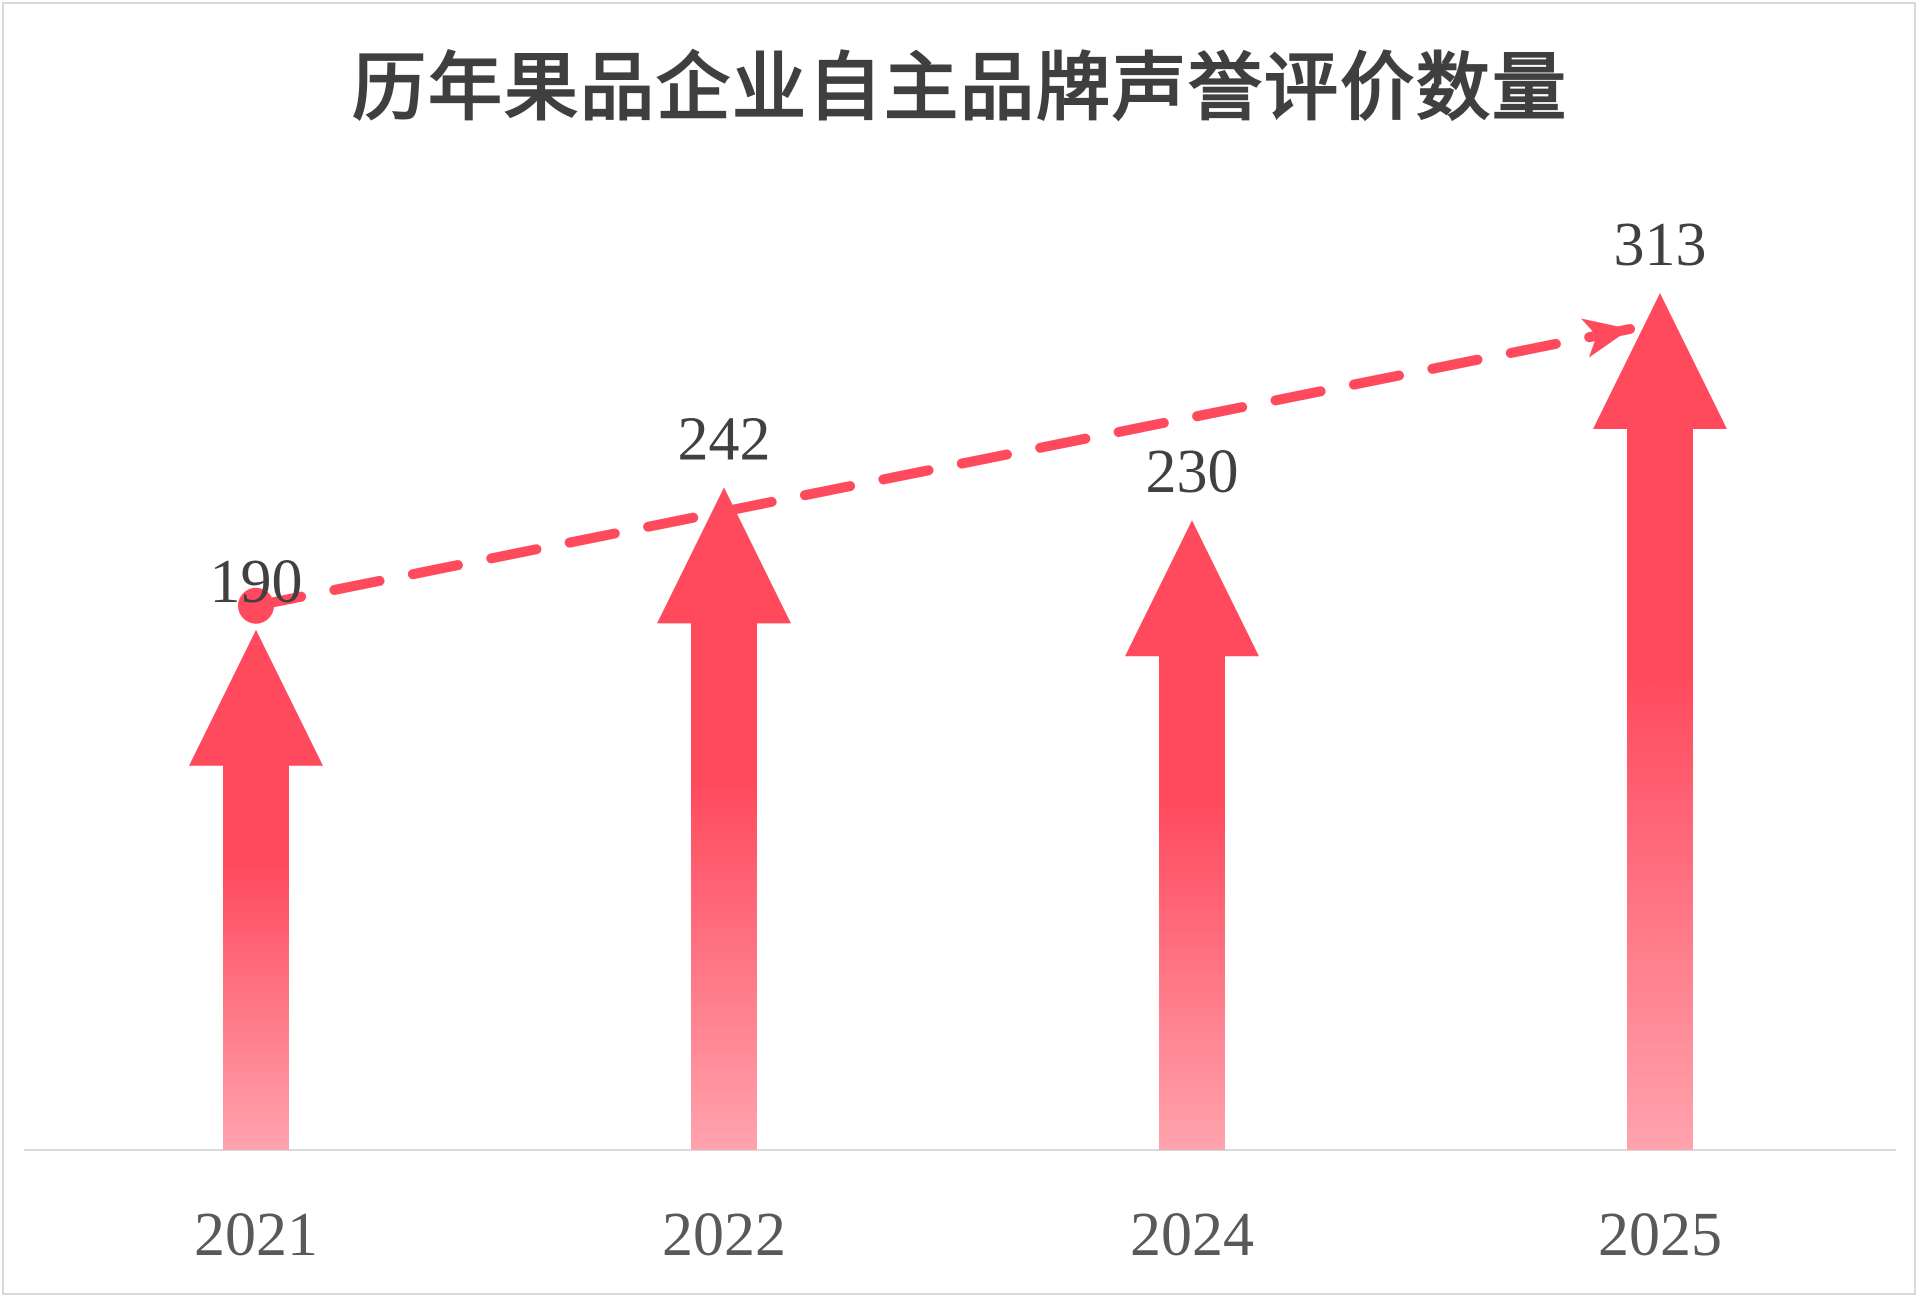 The width and height of the screenshot is (1920, 1299). What do you see at coordinates (256, 1235) in the screenshot?
I see `x-tick-label-2021: 2021` at bounding box center [256, 1235].